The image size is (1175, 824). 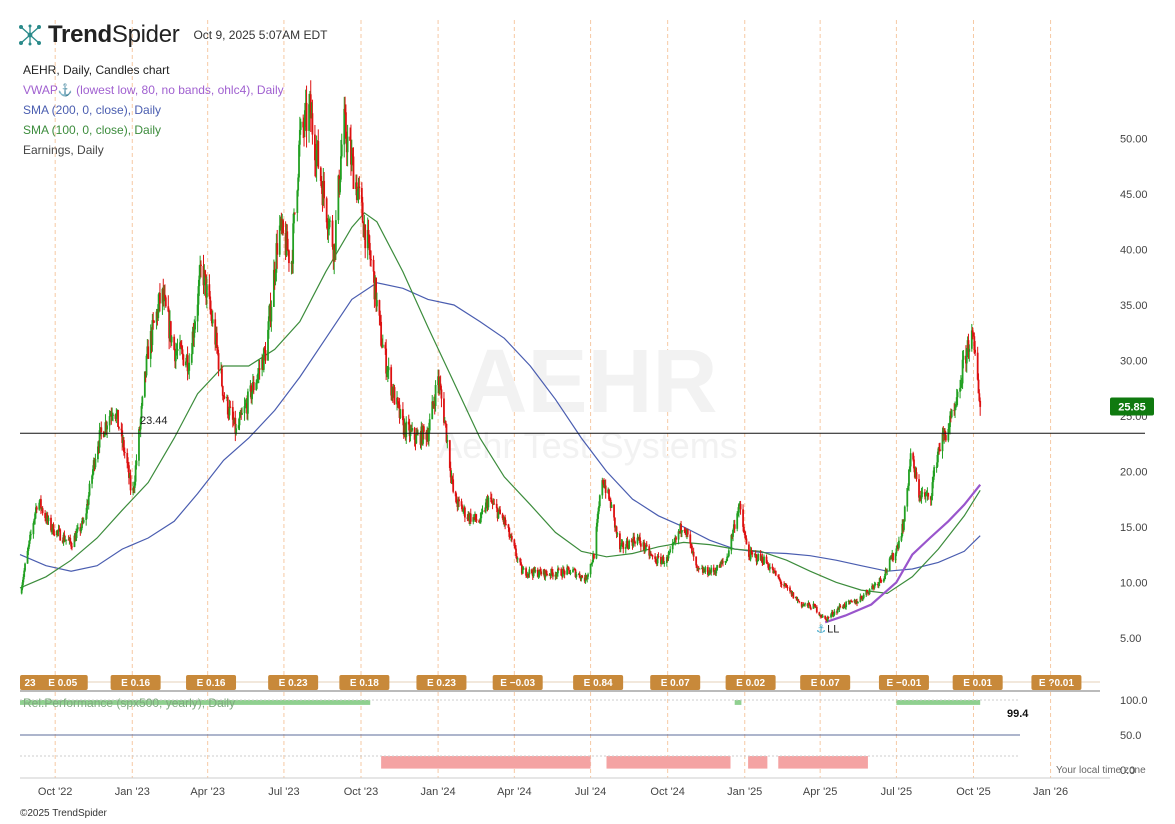 I want to click on x-tick-label: Oct '22, so click(x=55, y=792).